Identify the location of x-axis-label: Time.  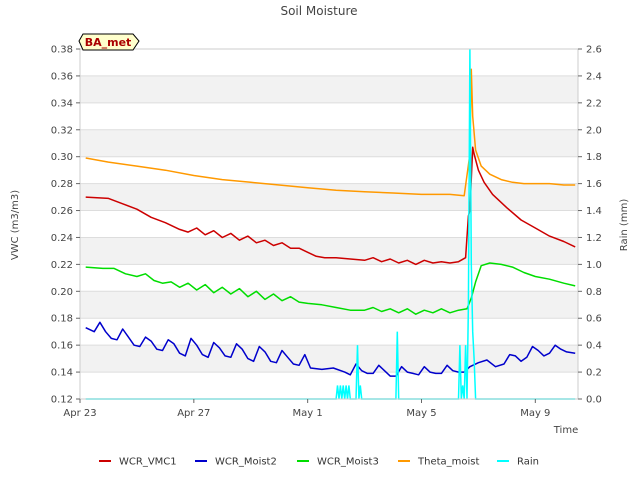
(565, 430).